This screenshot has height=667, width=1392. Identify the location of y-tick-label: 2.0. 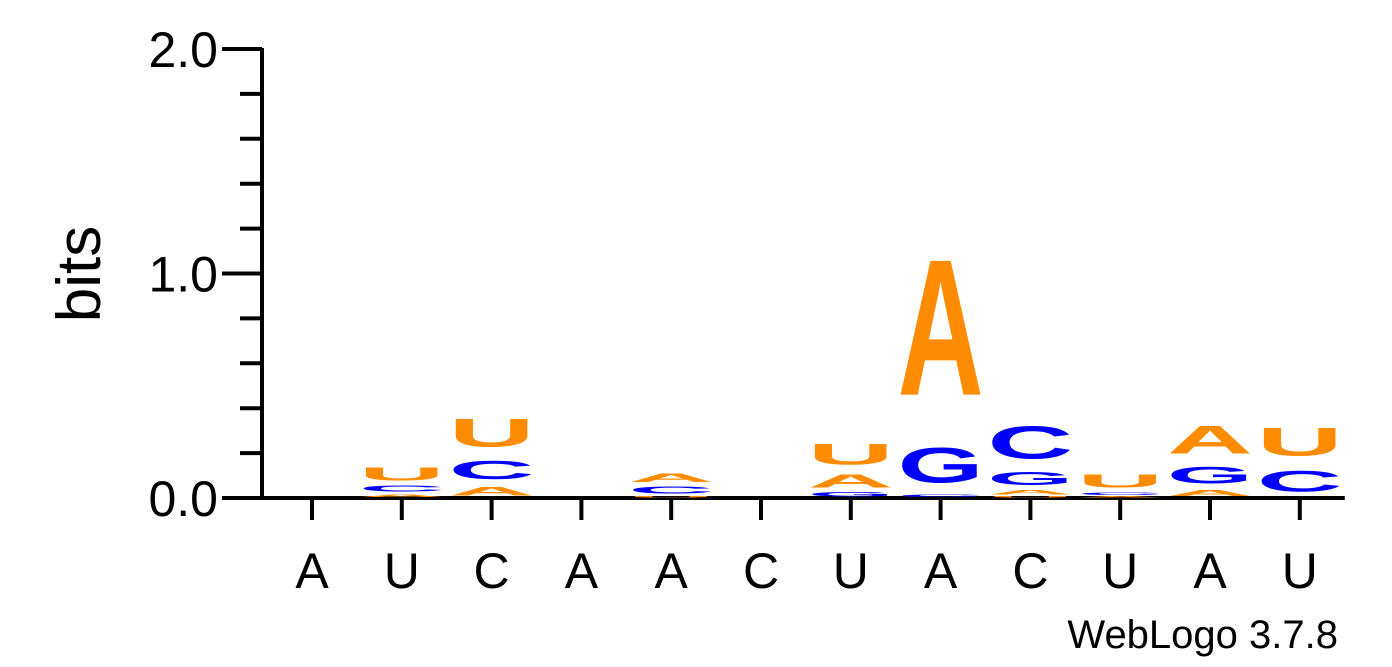
(183, 50).